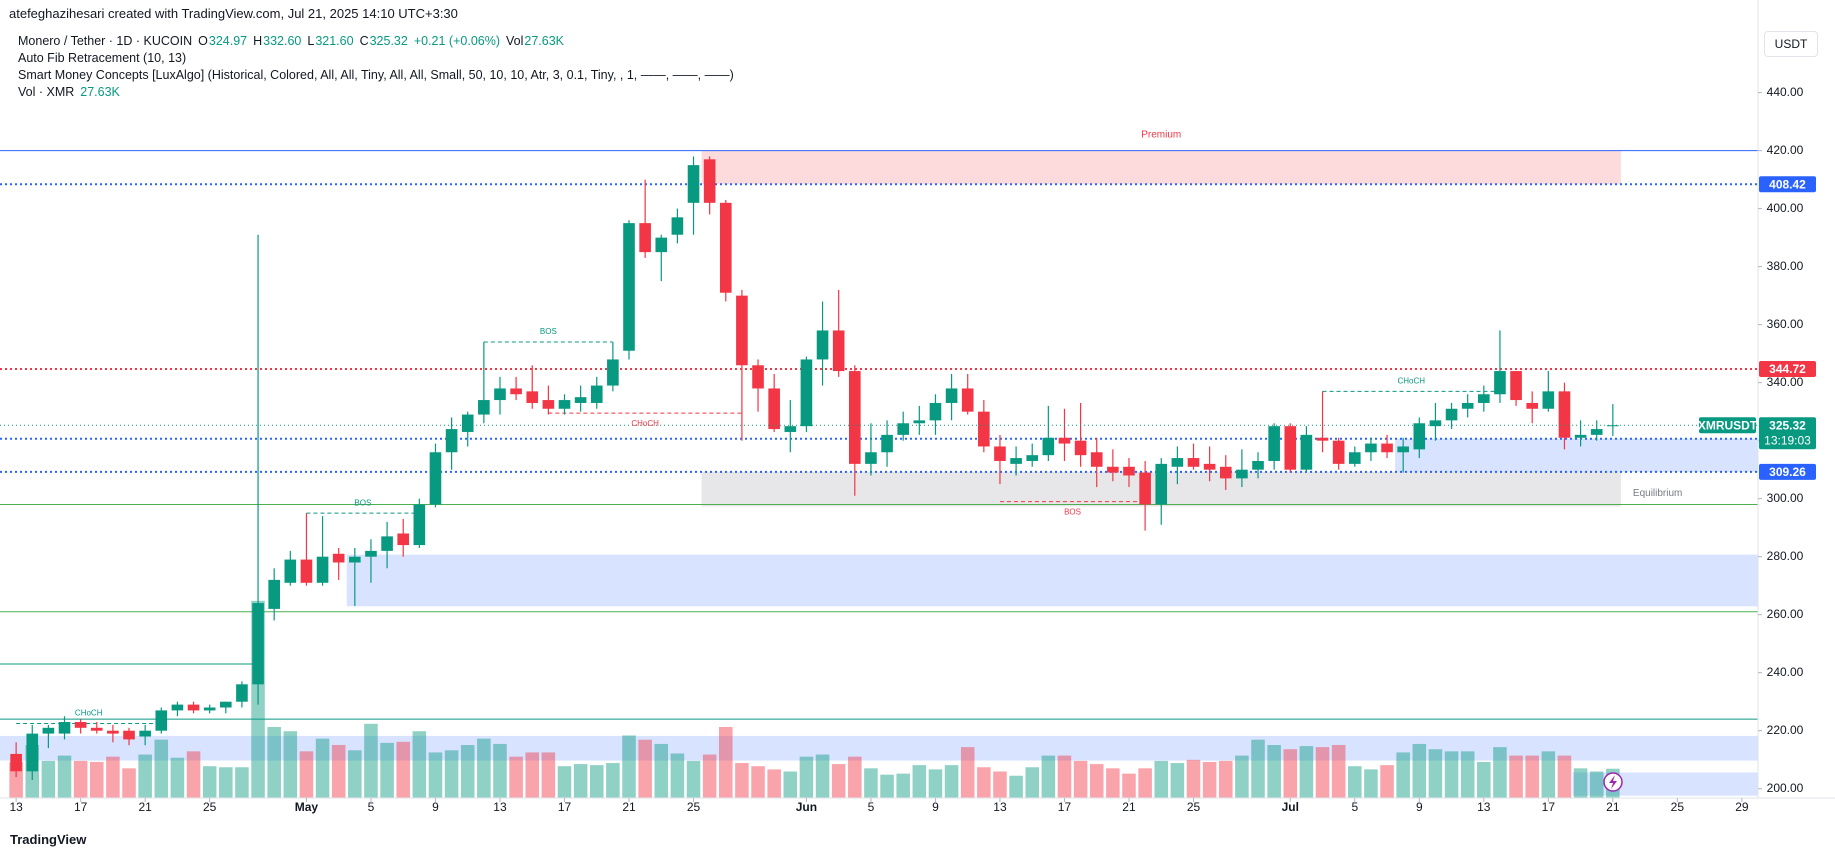  What do you see at coordinates (1728, 425) in the screenshot?
I see `symbol-badge: XMRUSDT` at bounding box center [1728, 425].